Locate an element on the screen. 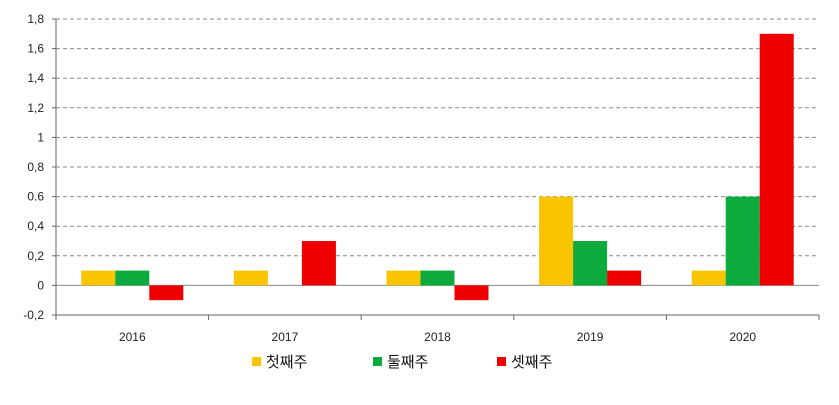 The image size is (839, 405). bar-셋째주-2017 is located at coordinates (318, 263).